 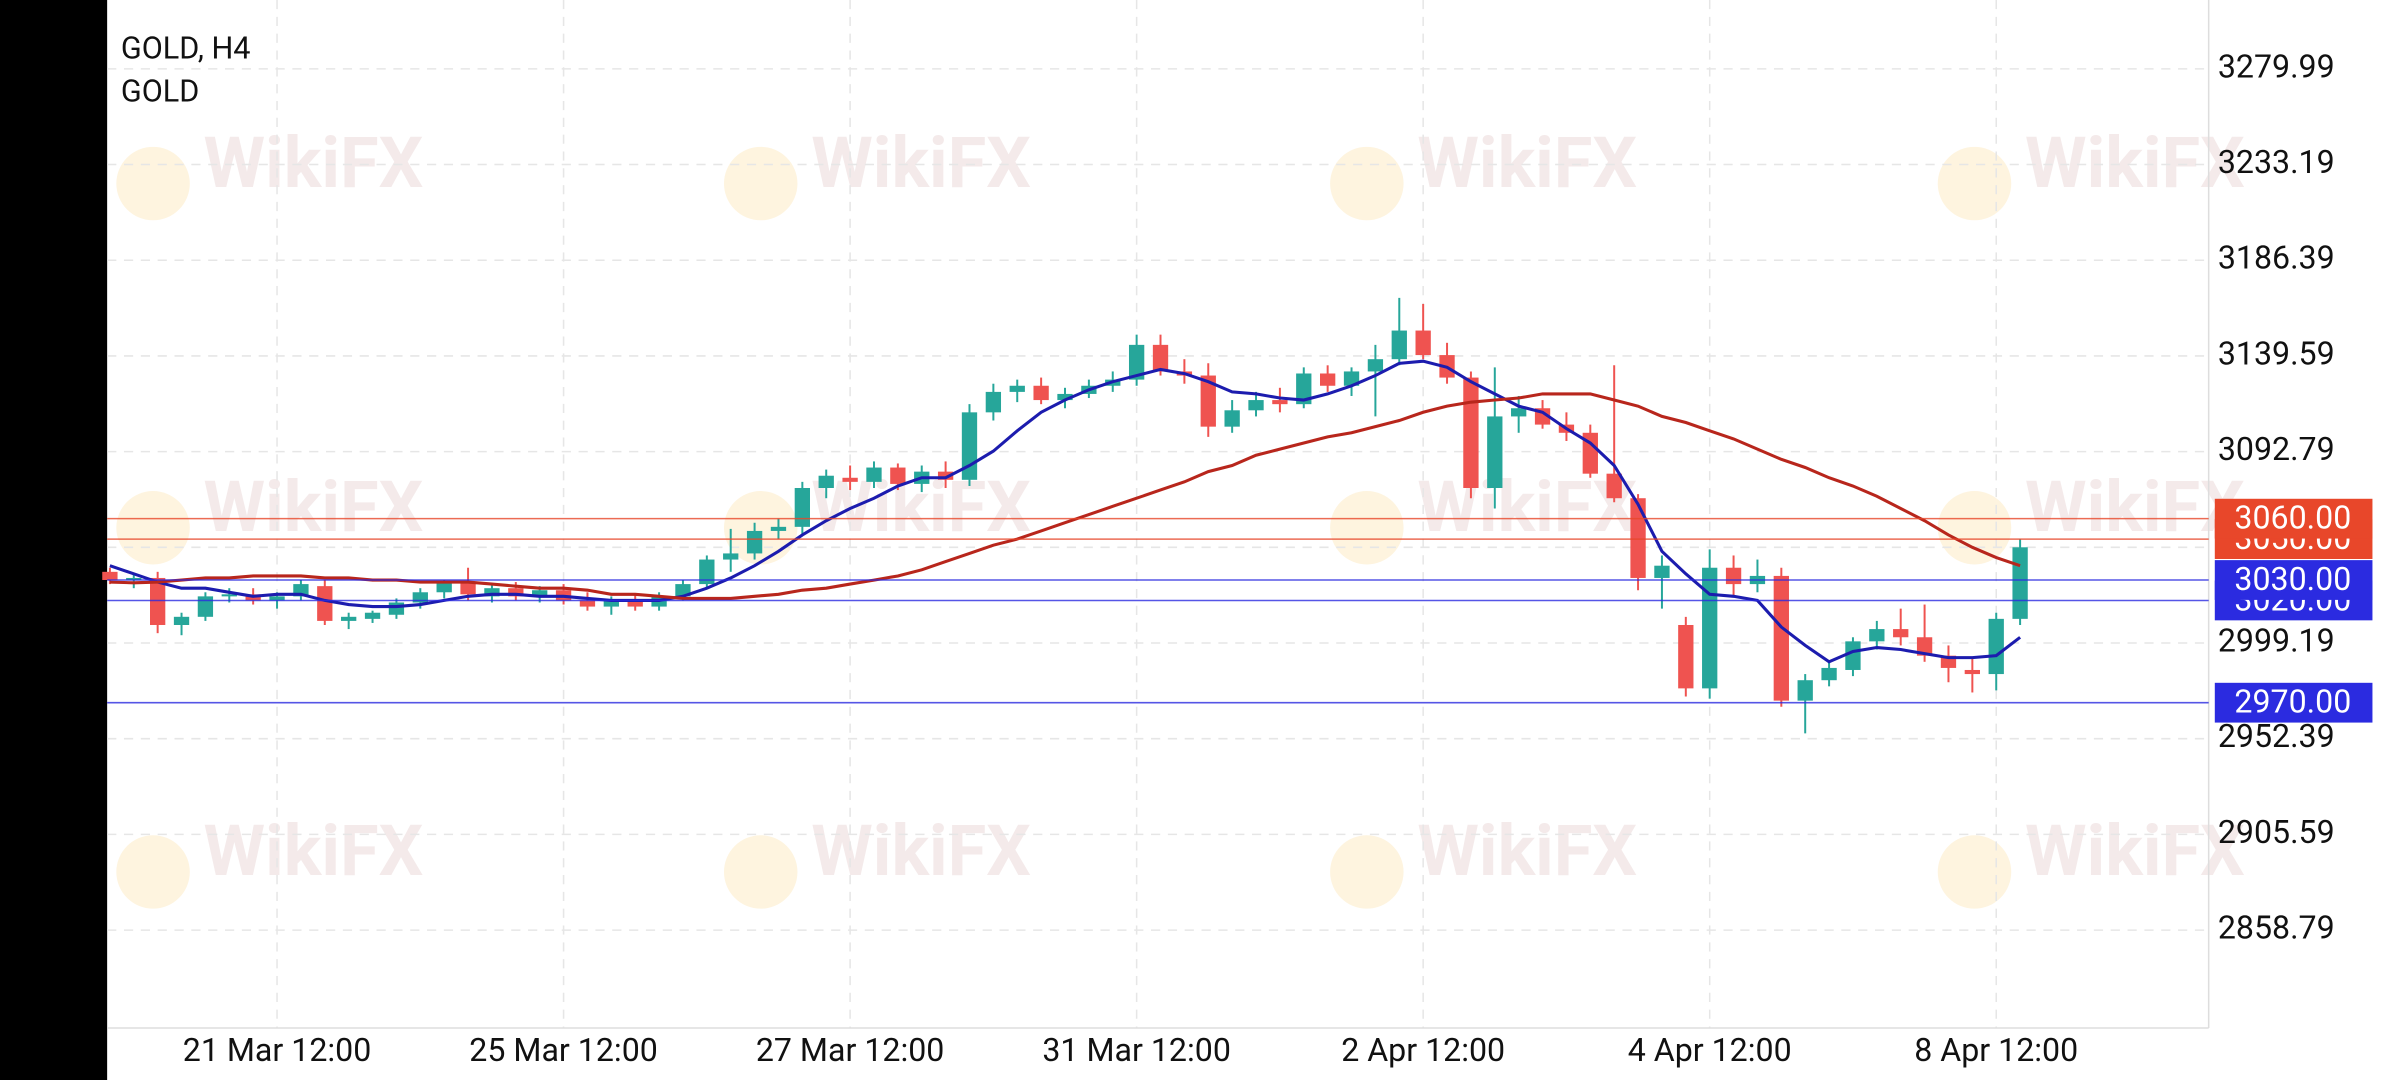 I want to click on y-tick-label: 3139.59, so click(x=2276, y=353).